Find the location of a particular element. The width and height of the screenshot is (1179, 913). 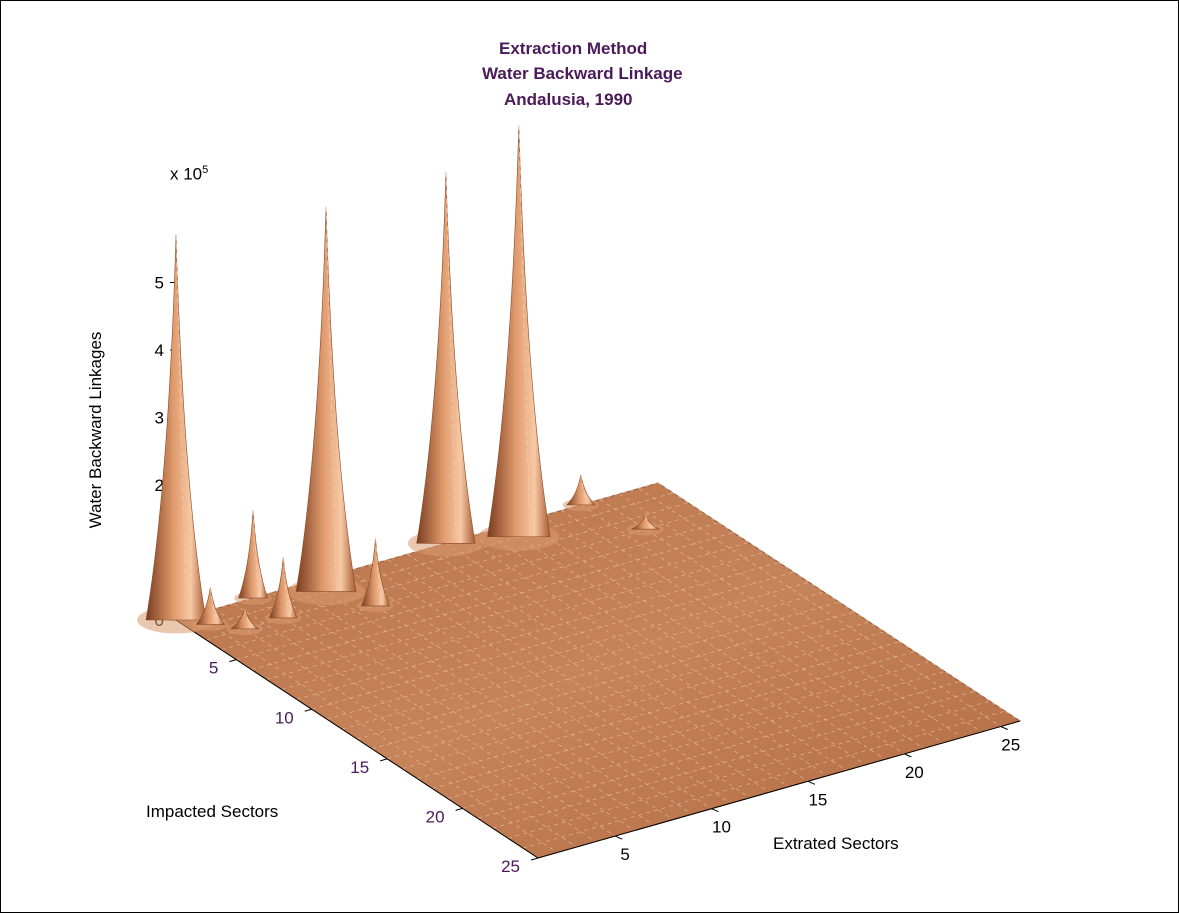

z-exponent-label: x 105 is located at coordinates (189, 174).